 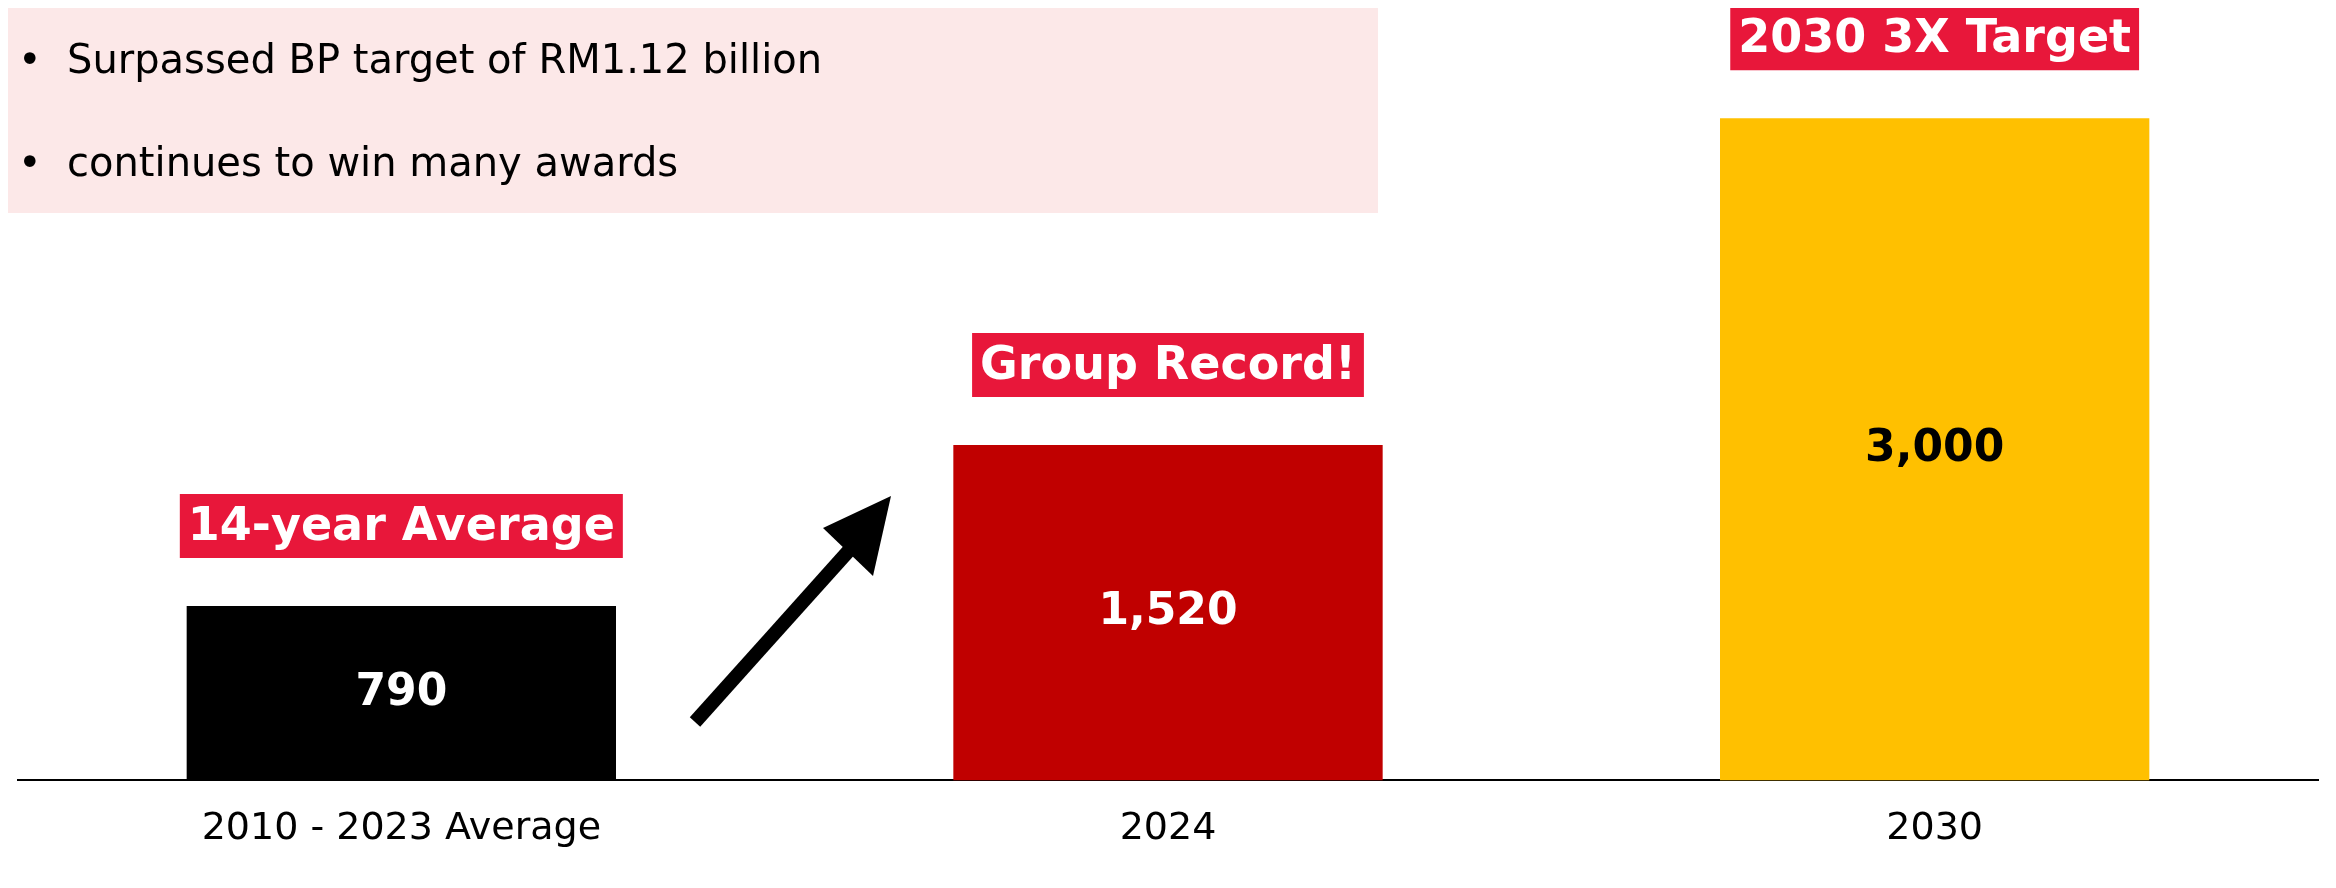 What do you see at coordinates (1935, 826) in the screenshot?
I see `x-tick-label: 2030` at bounding box center [1935, 826].